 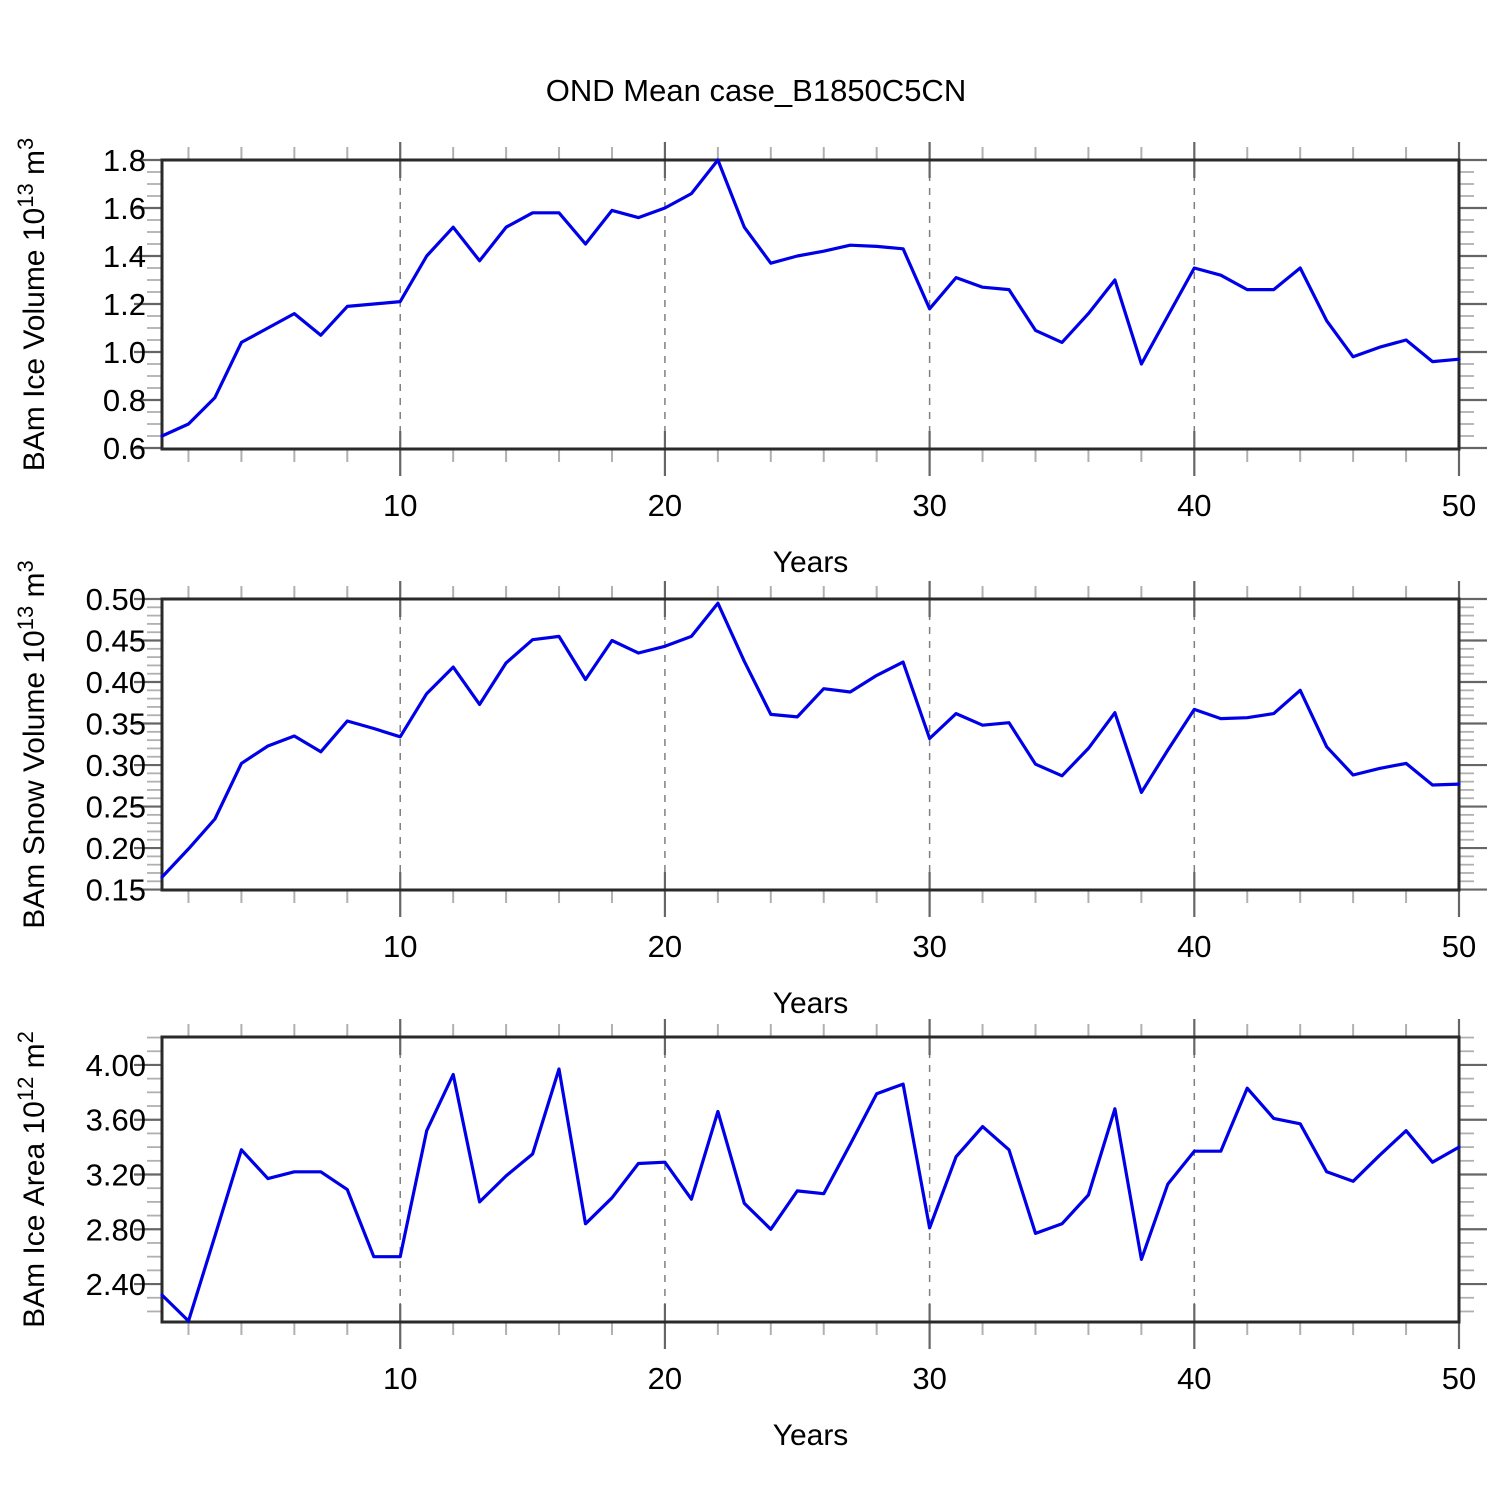 I want to click on y-tick-label: 0.35, so click(x=116, y=724).